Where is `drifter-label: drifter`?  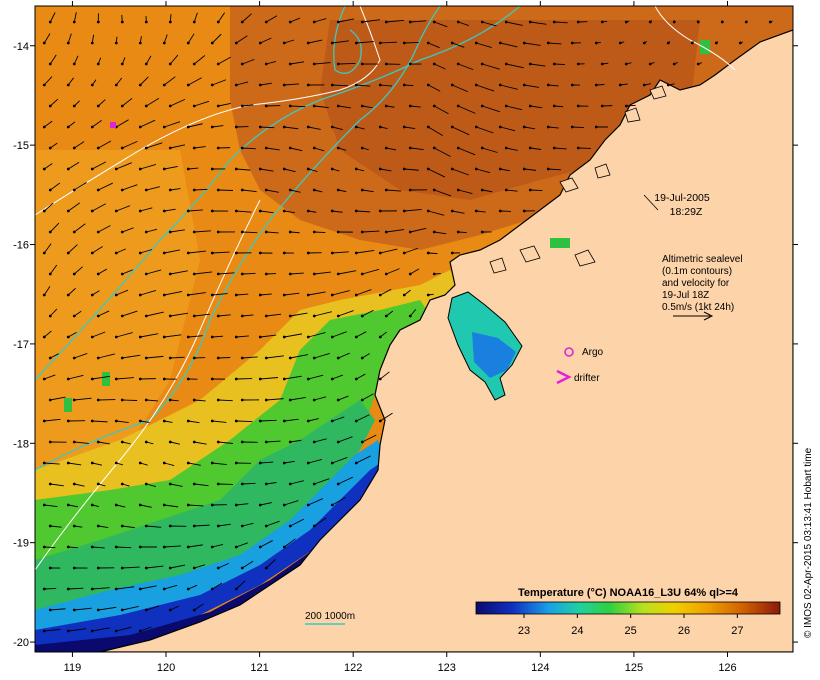
drifter-label: drifter is located at coordinates (587, 378).